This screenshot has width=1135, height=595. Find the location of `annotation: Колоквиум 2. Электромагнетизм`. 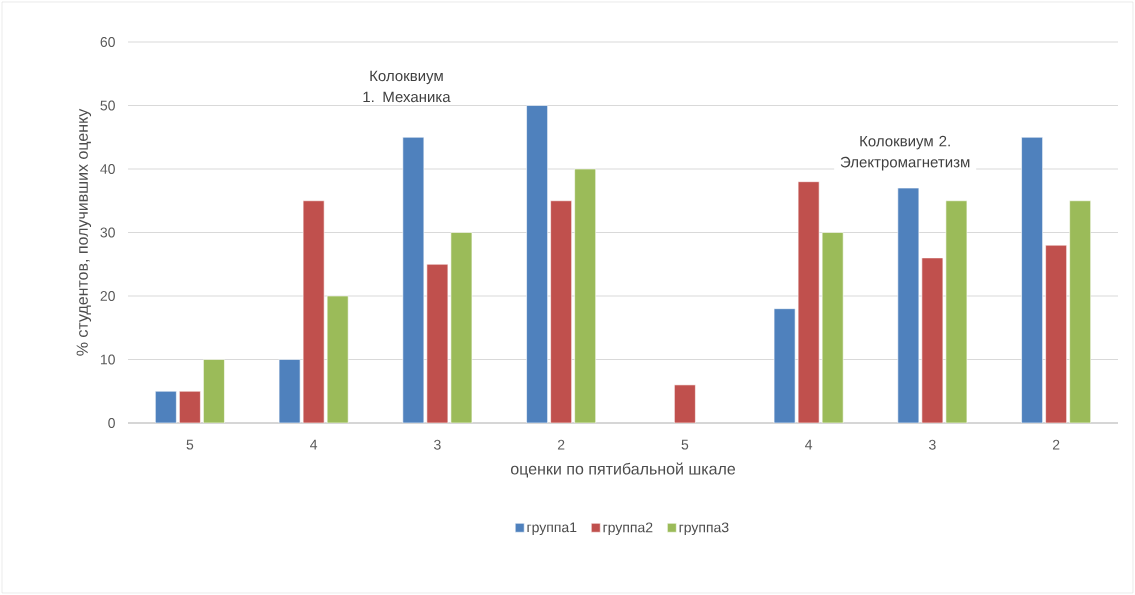

annotation: Колоквиум 2. Электромагнетизм is located at coordinates (905, 153).